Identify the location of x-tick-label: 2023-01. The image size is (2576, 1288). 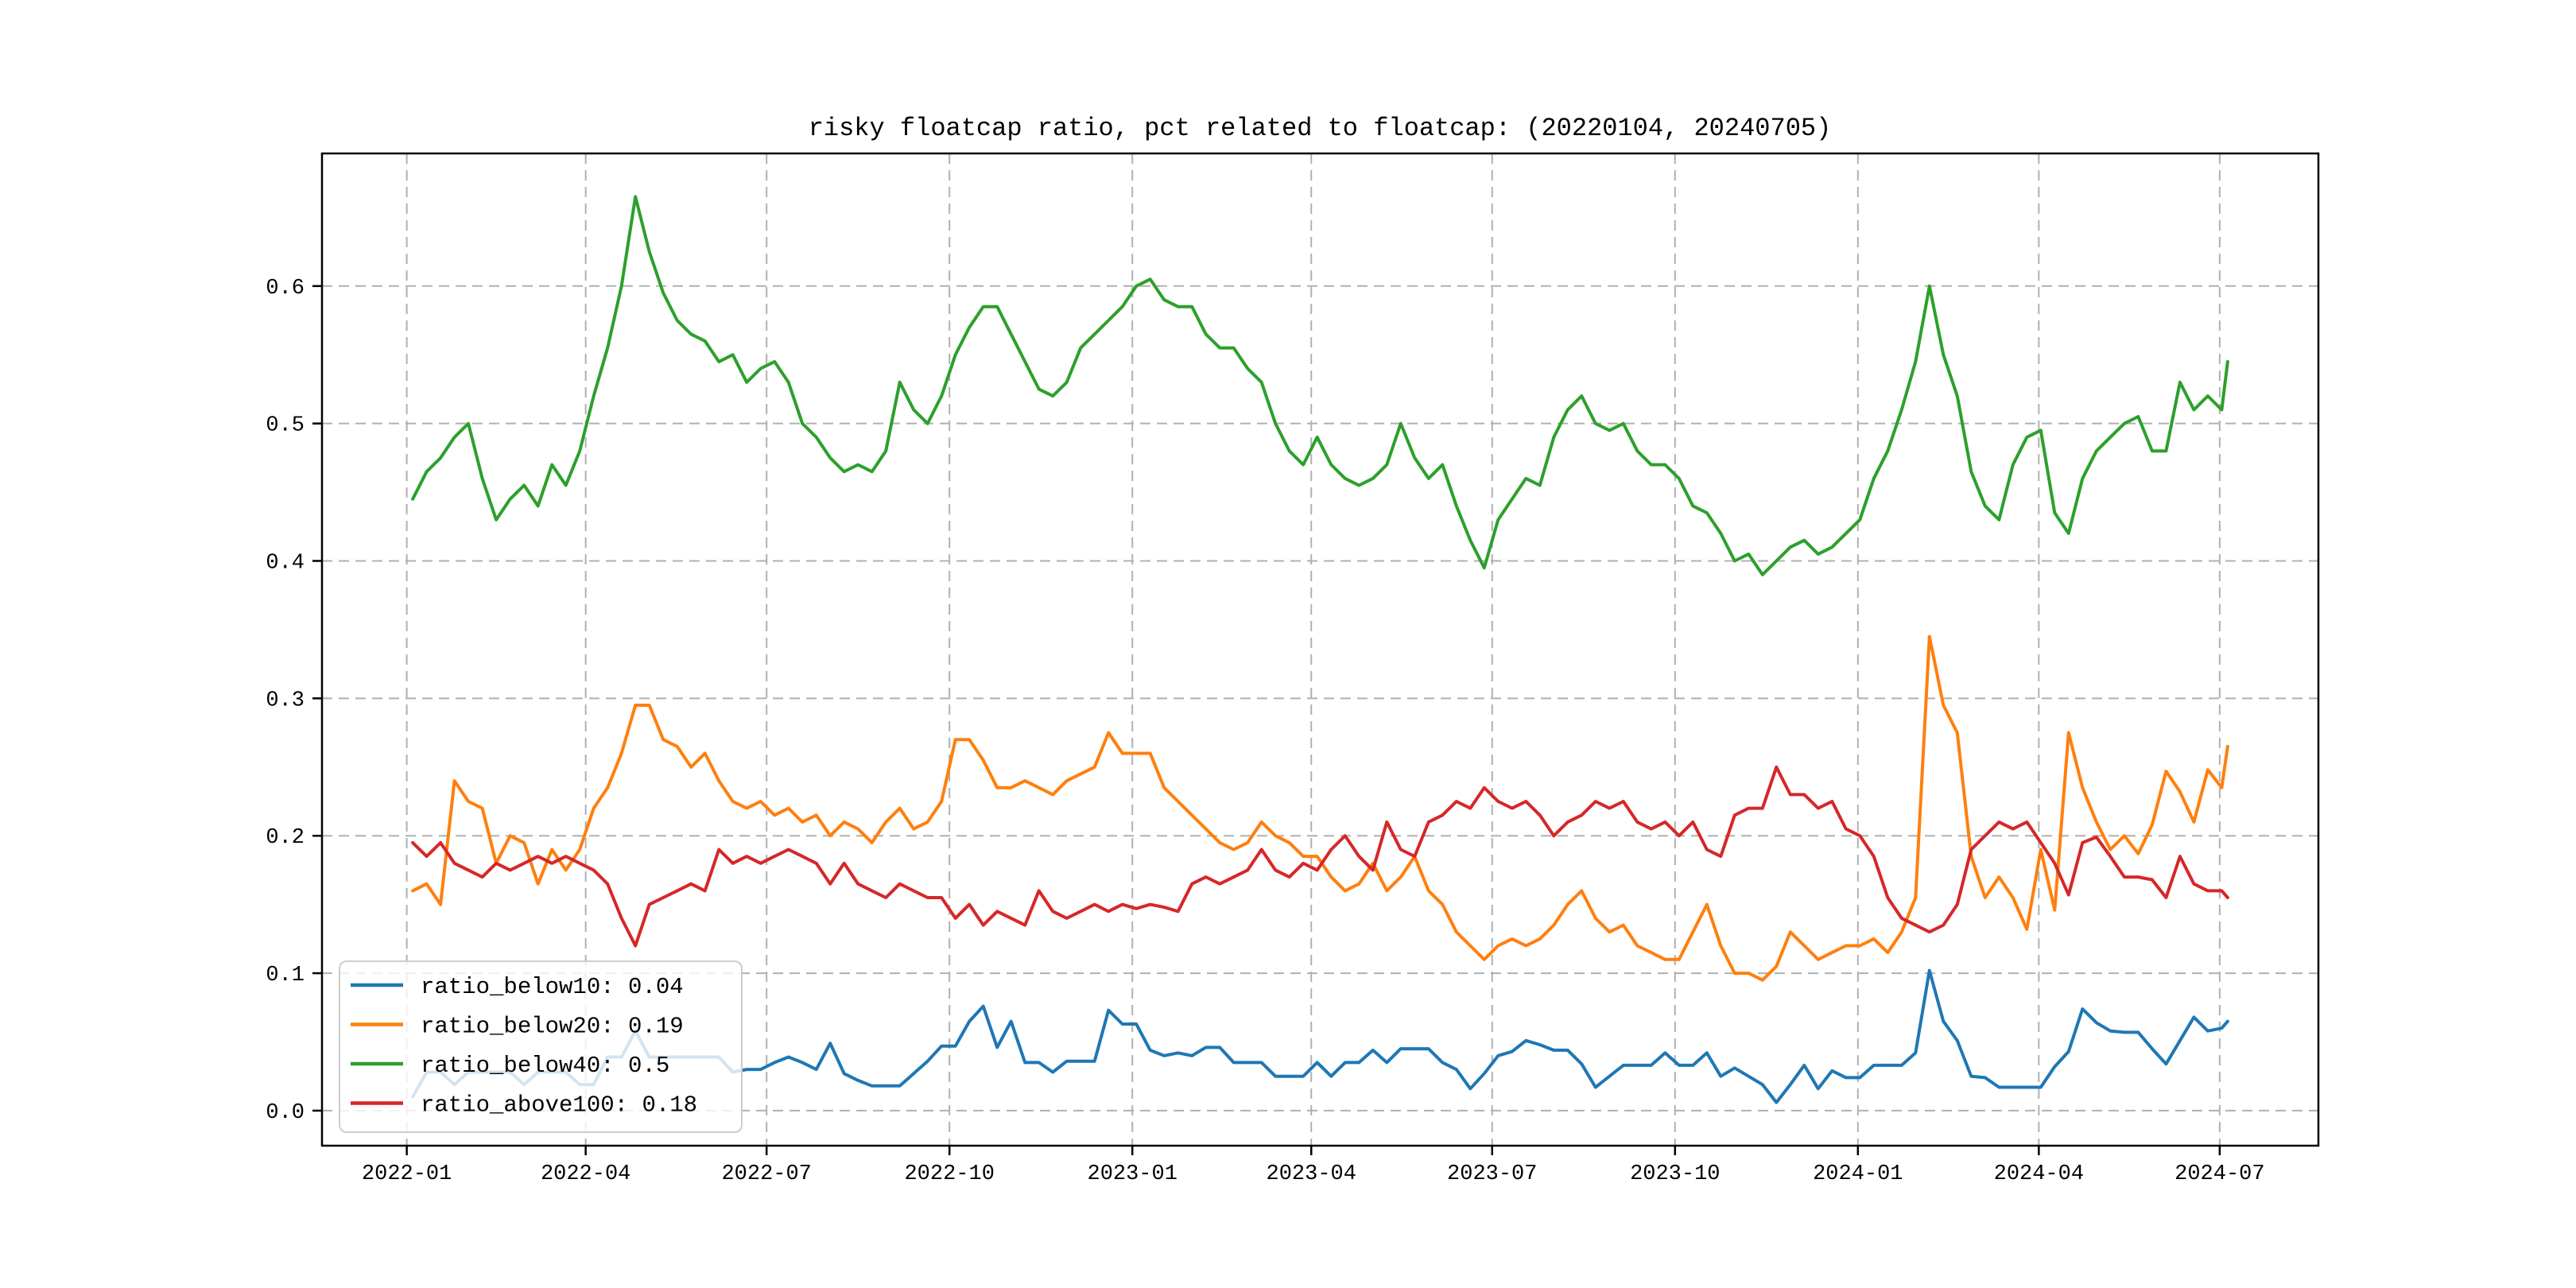
(1132, 1174).